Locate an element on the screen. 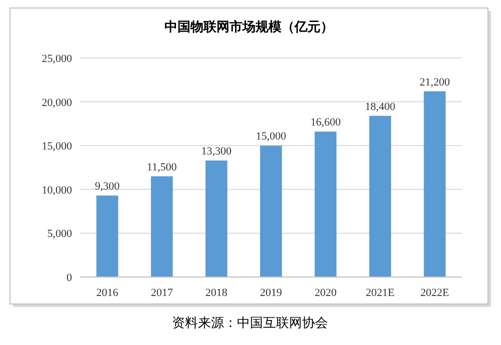 This screenshot has width=501, height=345. y-tick-label: 10,000 is located at coordinates (57, 190).